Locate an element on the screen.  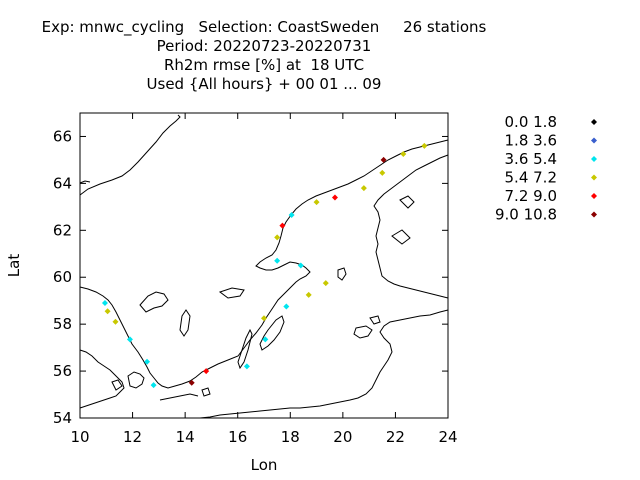
legend-label: 7.2 9.0 is located at coordinates (531, 196).